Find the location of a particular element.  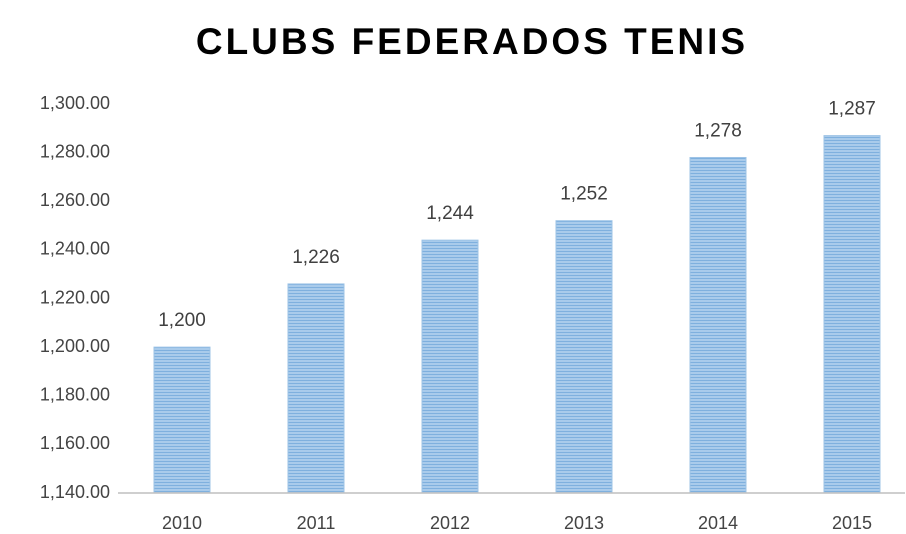

value-label: 1,252 is located at coordinates (584, 194).